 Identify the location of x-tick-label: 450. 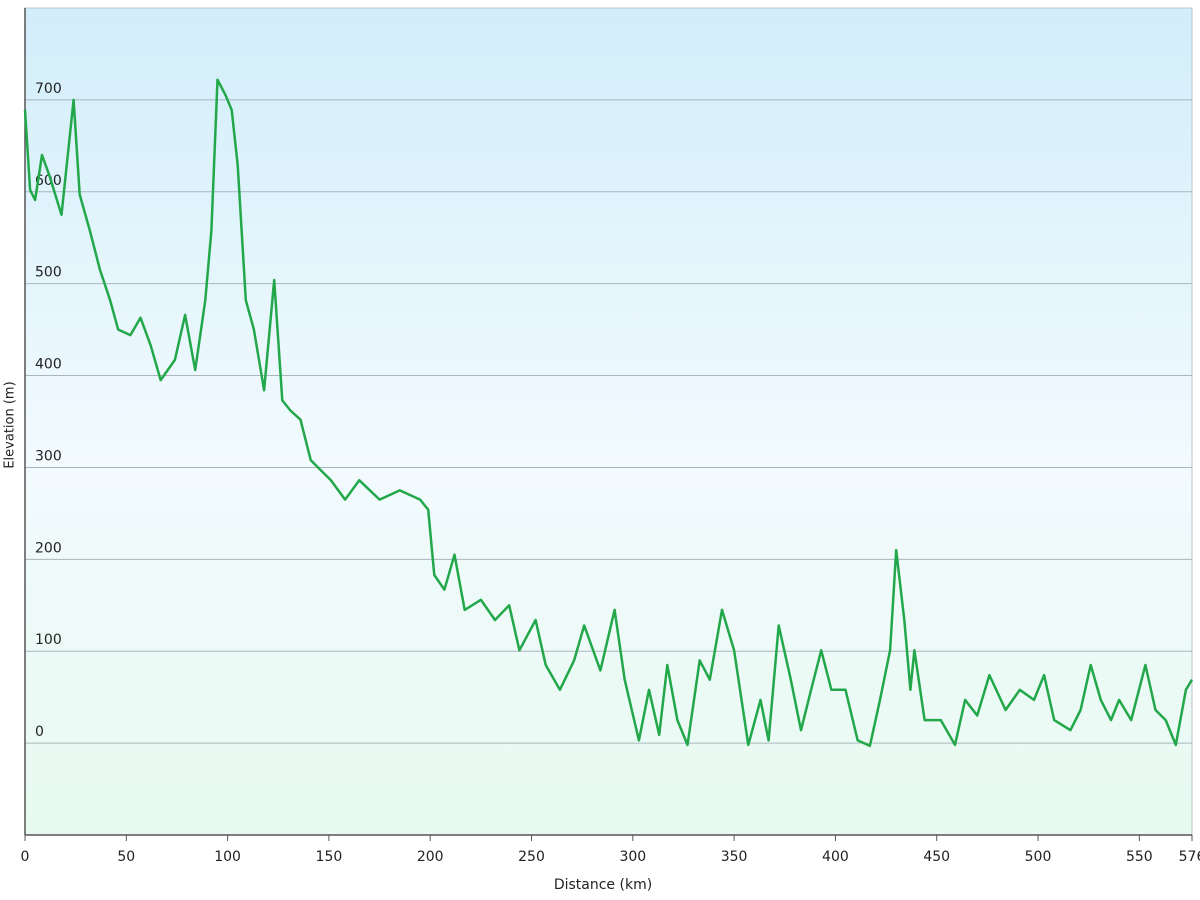
(936, 857).